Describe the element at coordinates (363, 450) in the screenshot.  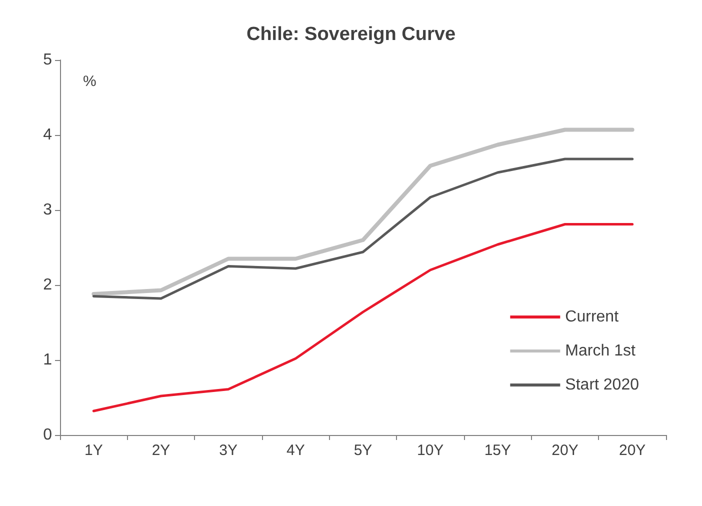
I see `x-tick-label: 5Y` at that location.